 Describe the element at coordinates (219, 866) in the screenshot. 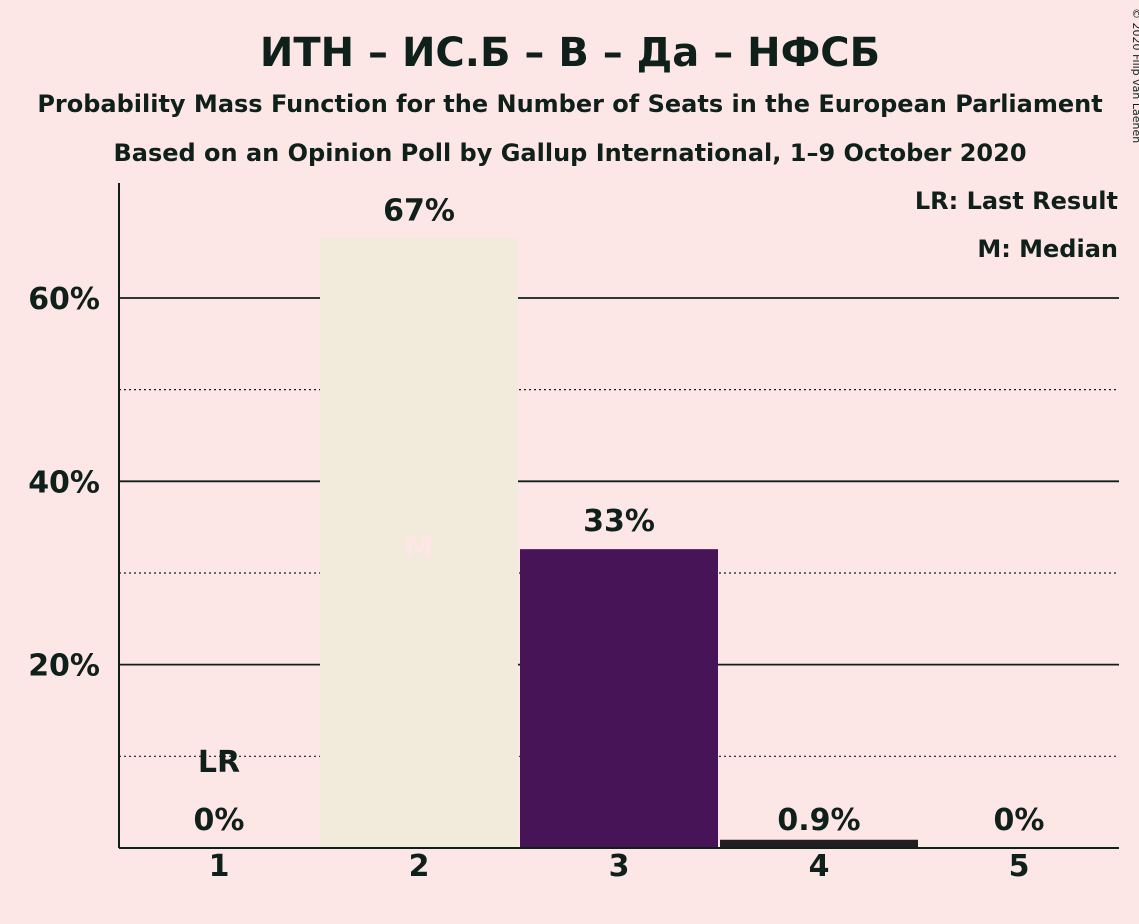

I see `x-tick-label: 1` at that location.